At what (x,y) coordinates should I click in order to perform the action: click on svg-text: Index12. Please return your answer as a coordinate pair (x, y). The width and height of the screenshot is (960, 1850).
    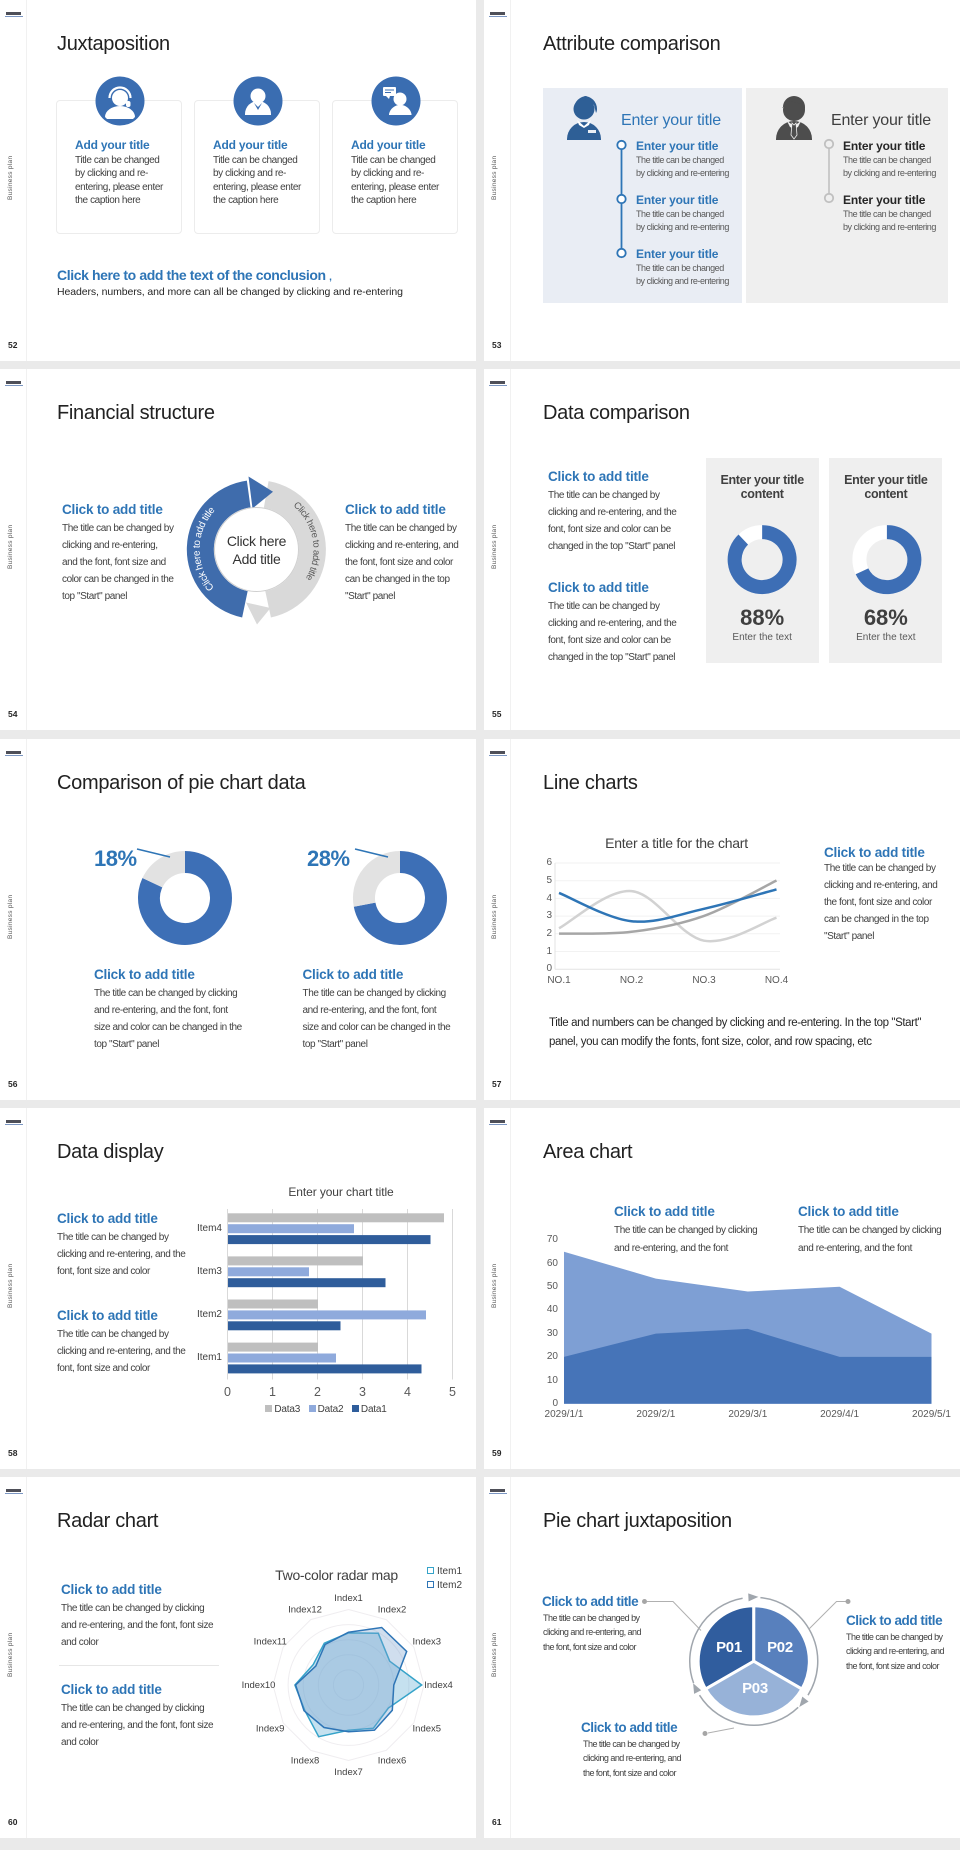
    Looking at the image, I should click on (305, 1610).